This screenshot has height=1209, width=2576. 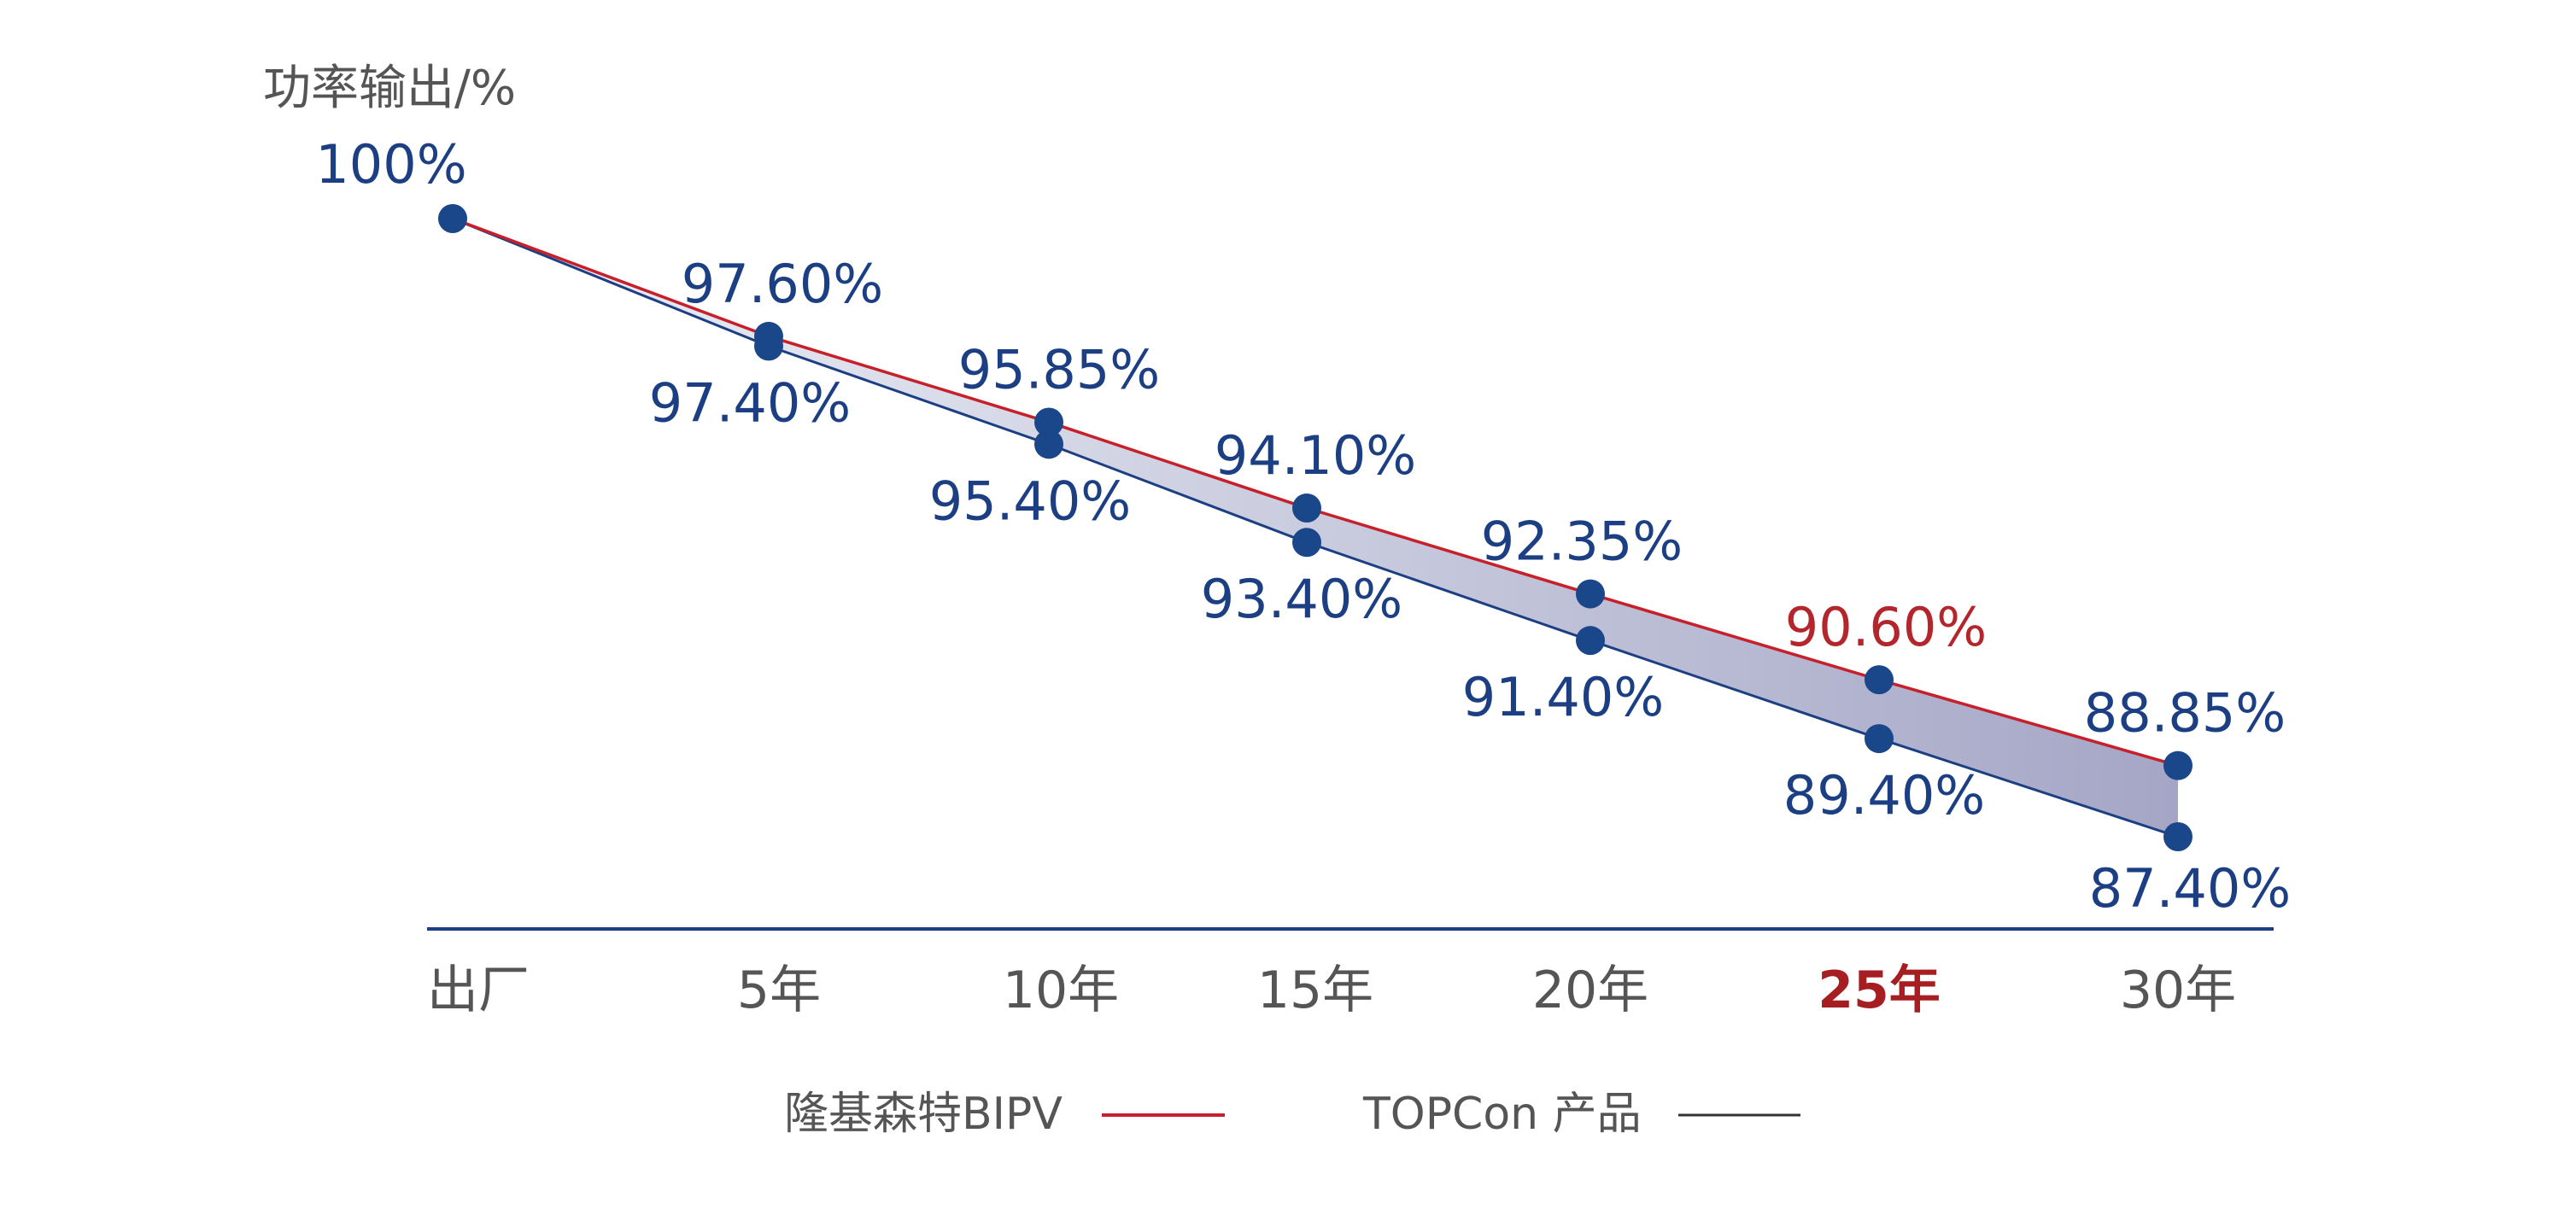 I want to click on value-label-bipv: 94.10%, so click(x=1315, y=455).